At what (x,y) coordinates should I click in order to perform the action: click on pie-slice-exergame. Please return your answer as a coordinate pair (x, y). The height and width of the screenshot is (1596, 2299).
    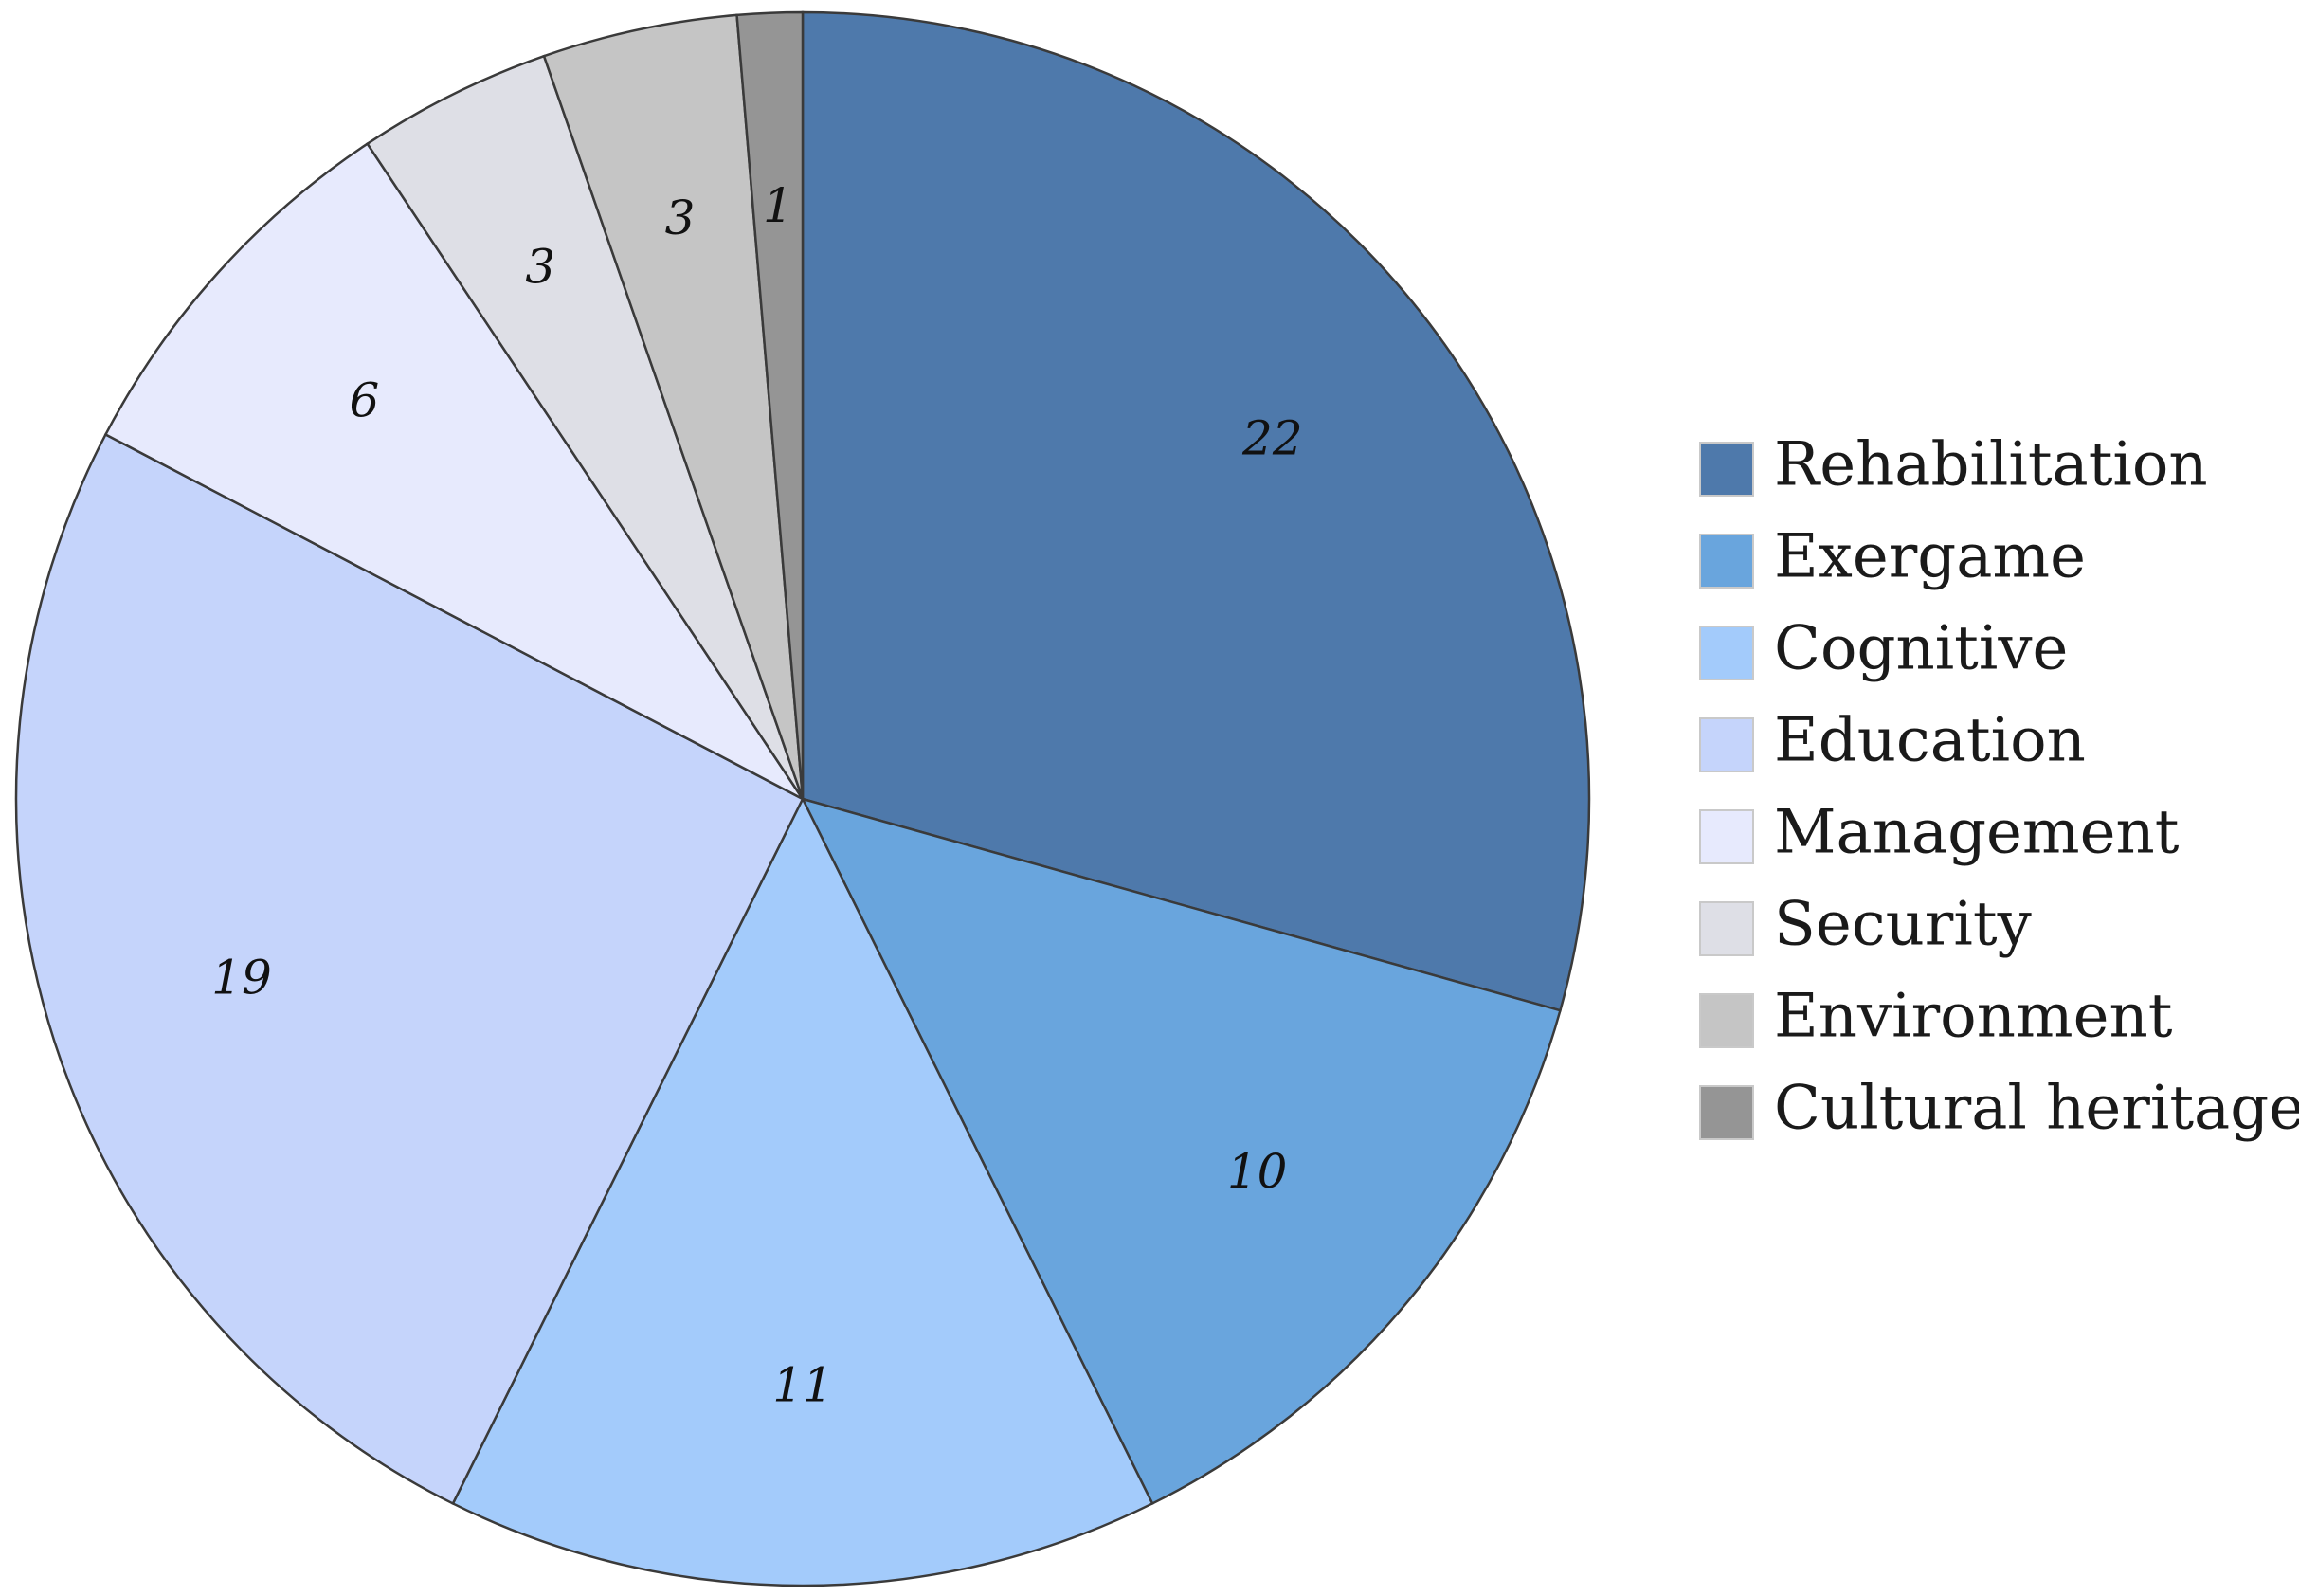
    Looking at the image, I should click on (1181, 1152).